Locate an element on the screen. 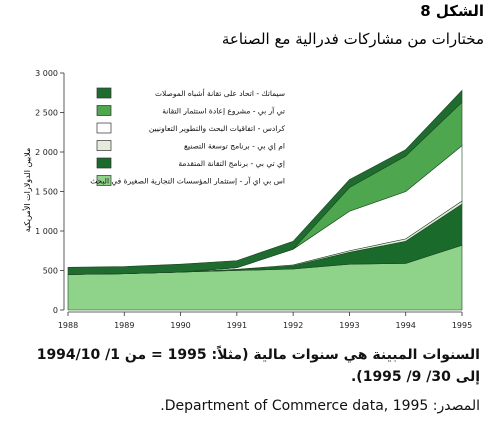  x-tick-label: 1989 is located at coordinates (124, 325).